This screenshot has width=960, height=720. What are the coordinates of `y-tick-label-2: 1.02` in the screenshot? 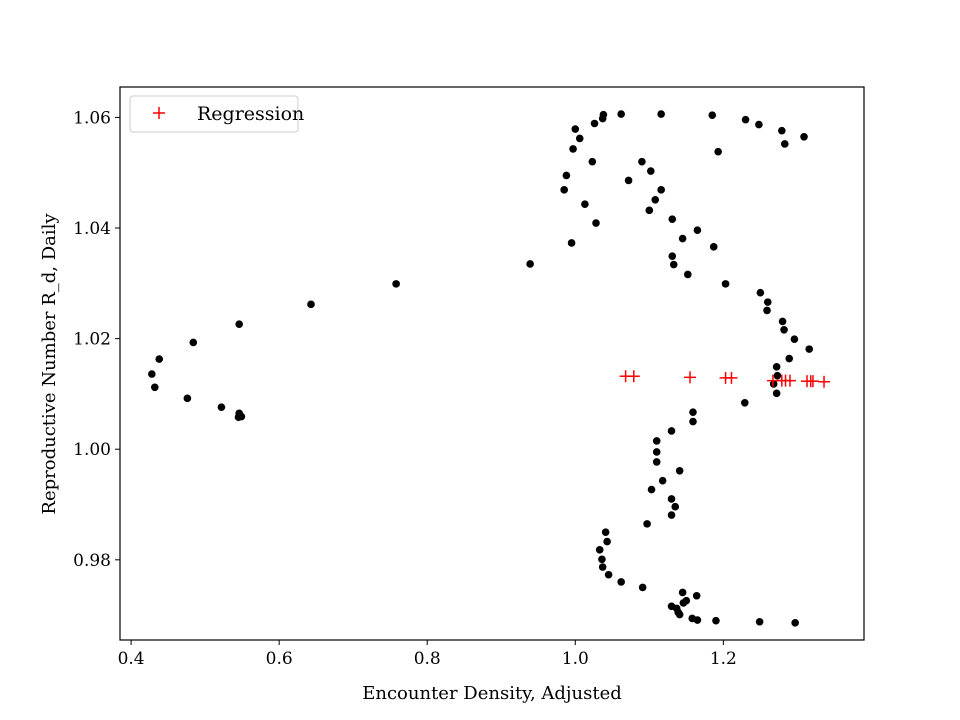 It's located at (92, 340).